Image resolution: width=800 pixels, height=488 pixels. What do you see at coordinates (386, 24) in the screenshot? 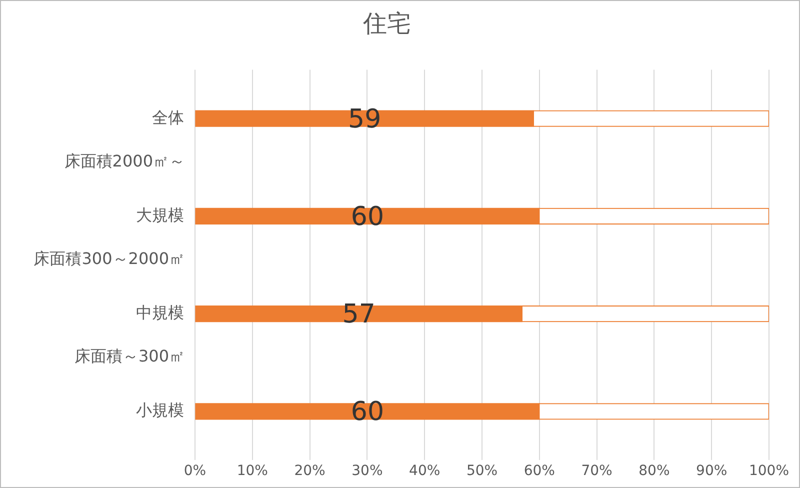
I see `chart-title: 住宅` at bounding box center [386, 24].